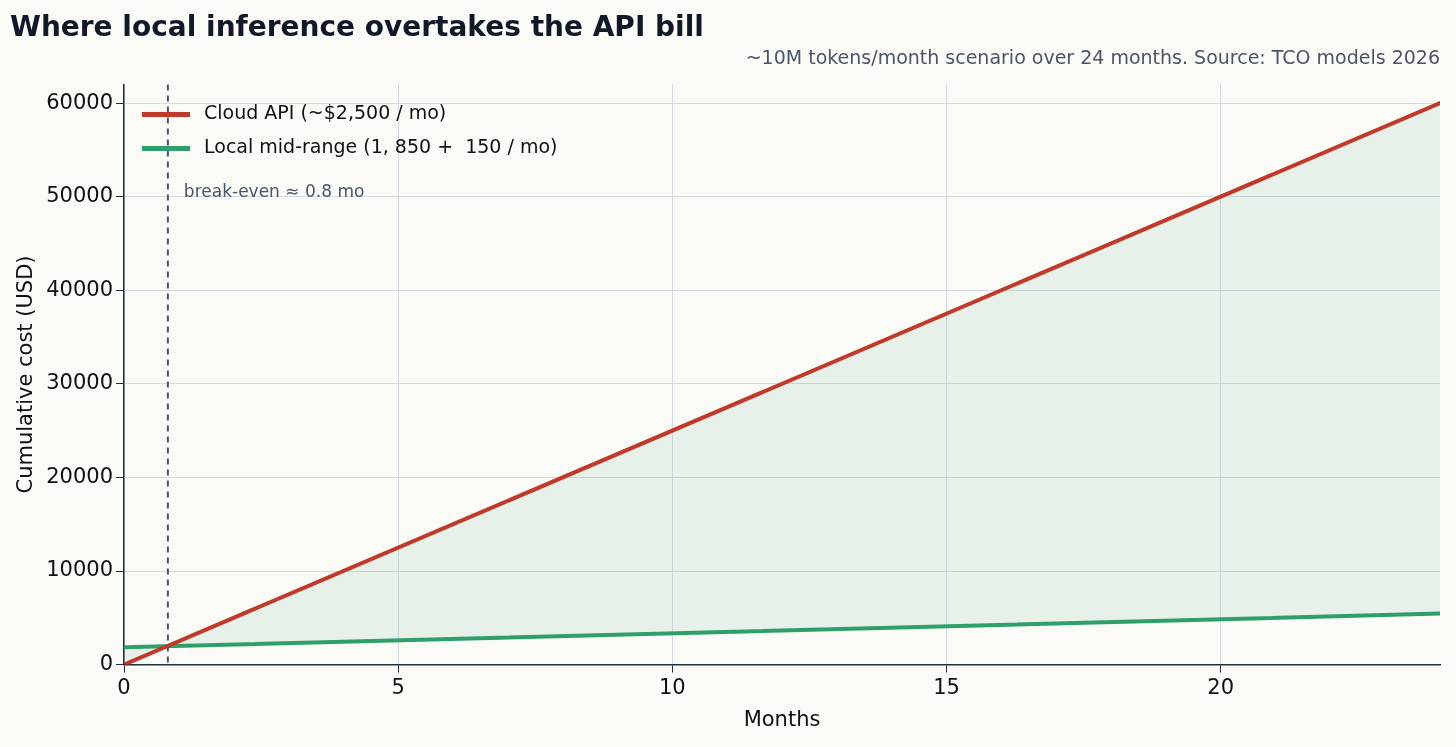 Image resolution: width=1456 pixels, height=747 pixels. What do you see at coordinates (946, 686) in the screenshot?
I see `x-tick-label: 15` at bounding box center [946, 686].